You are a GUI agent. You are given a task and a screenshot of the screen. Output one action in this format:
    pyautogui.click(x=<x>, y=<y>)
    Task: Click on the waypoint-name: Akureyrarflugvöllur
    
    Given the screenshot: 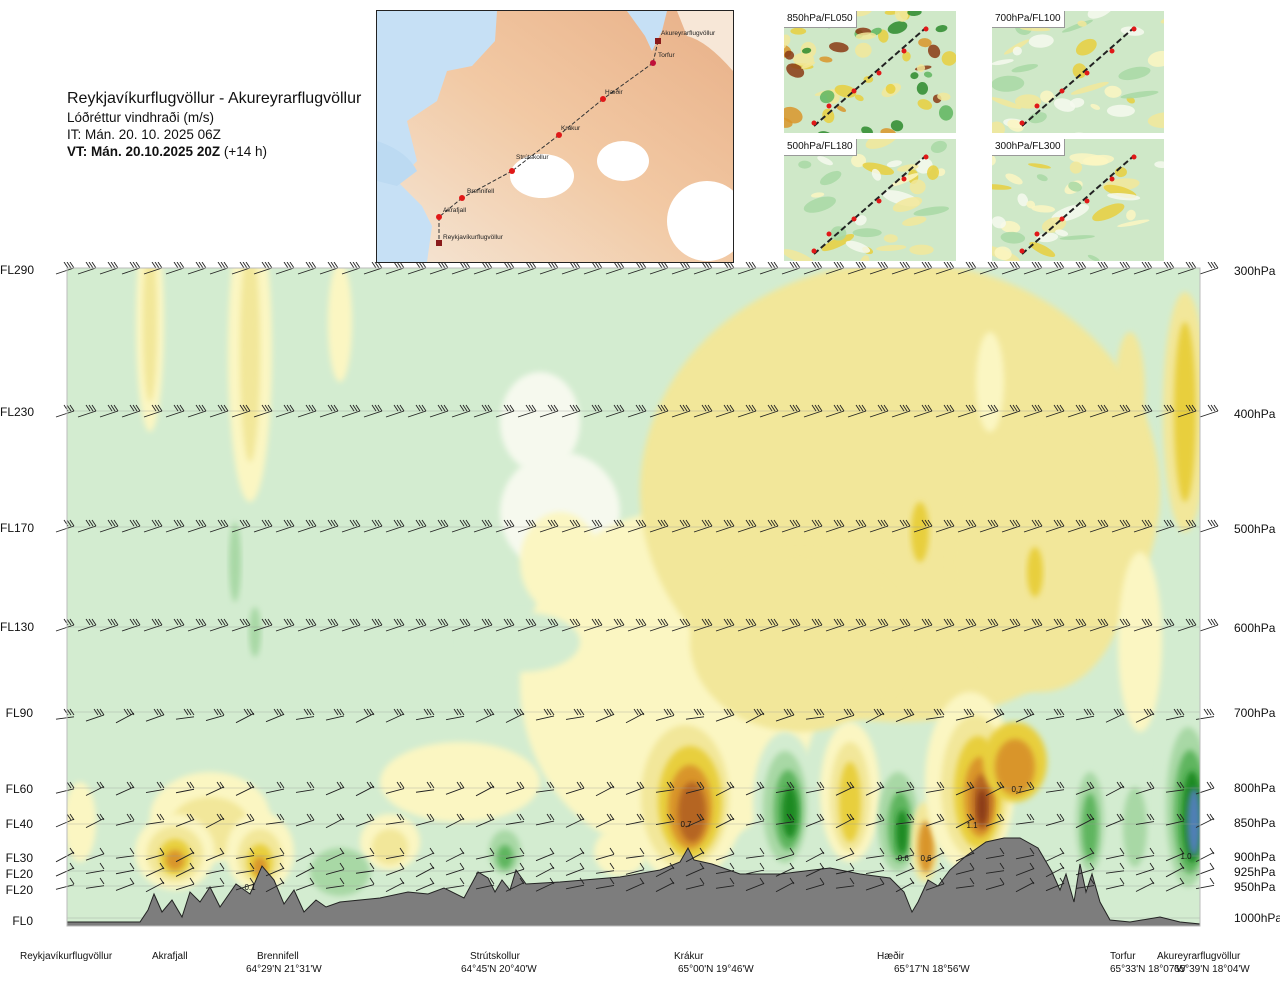 What is the action you would take?
    pyautogui.click(x=1199, y=956)
    